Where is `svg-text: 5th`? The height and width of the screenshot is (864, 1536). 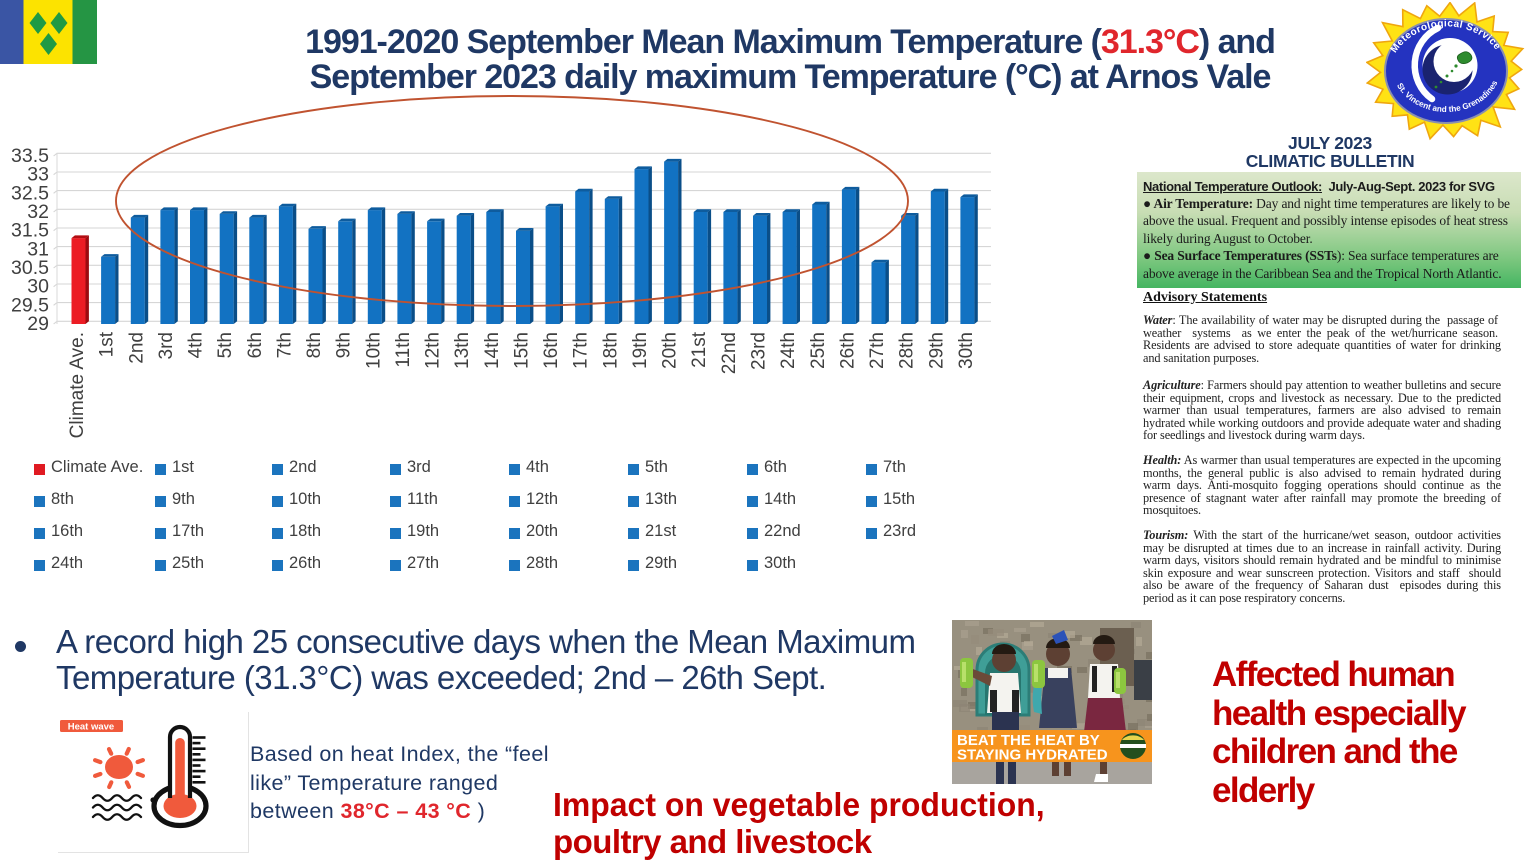
svg-text: 5th is located at coordinates (225, 345).